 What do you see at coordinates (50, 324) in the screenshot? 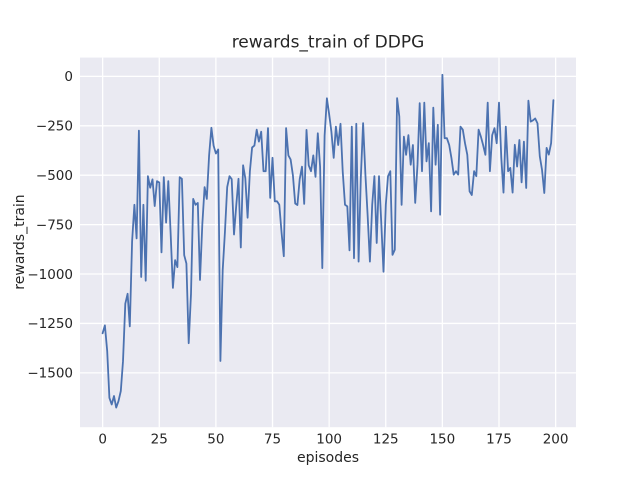
I see `y-tick-label: −1250` at bounding box center [50, 324].